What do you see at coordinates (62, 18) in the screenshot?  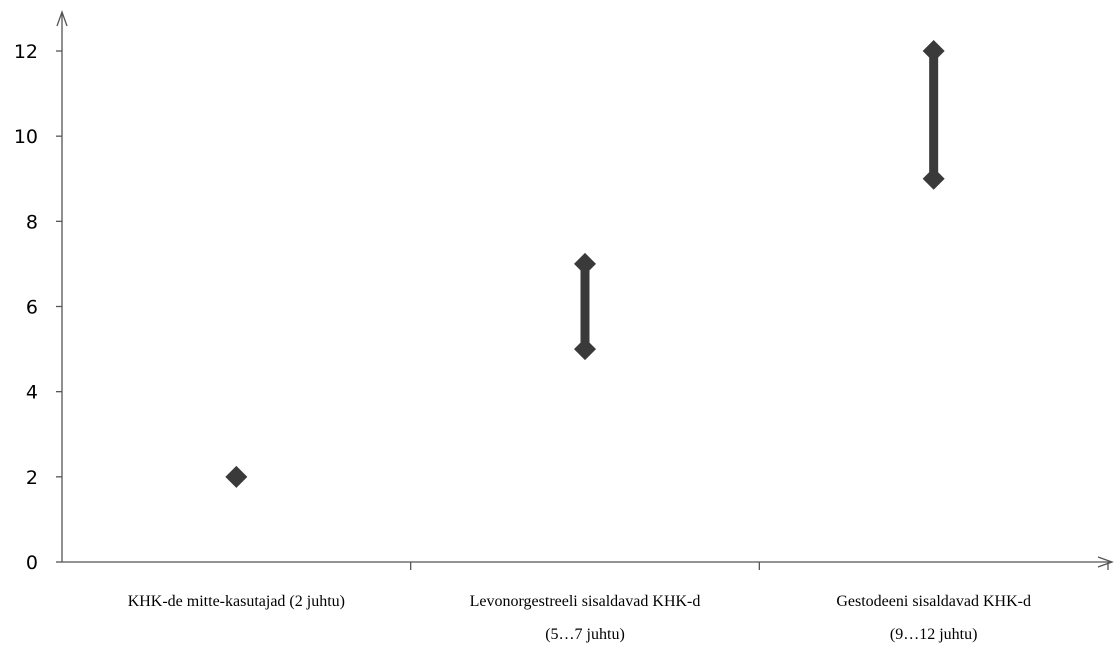 I see `y-axis-arrow` at bounding box center [62, 18].